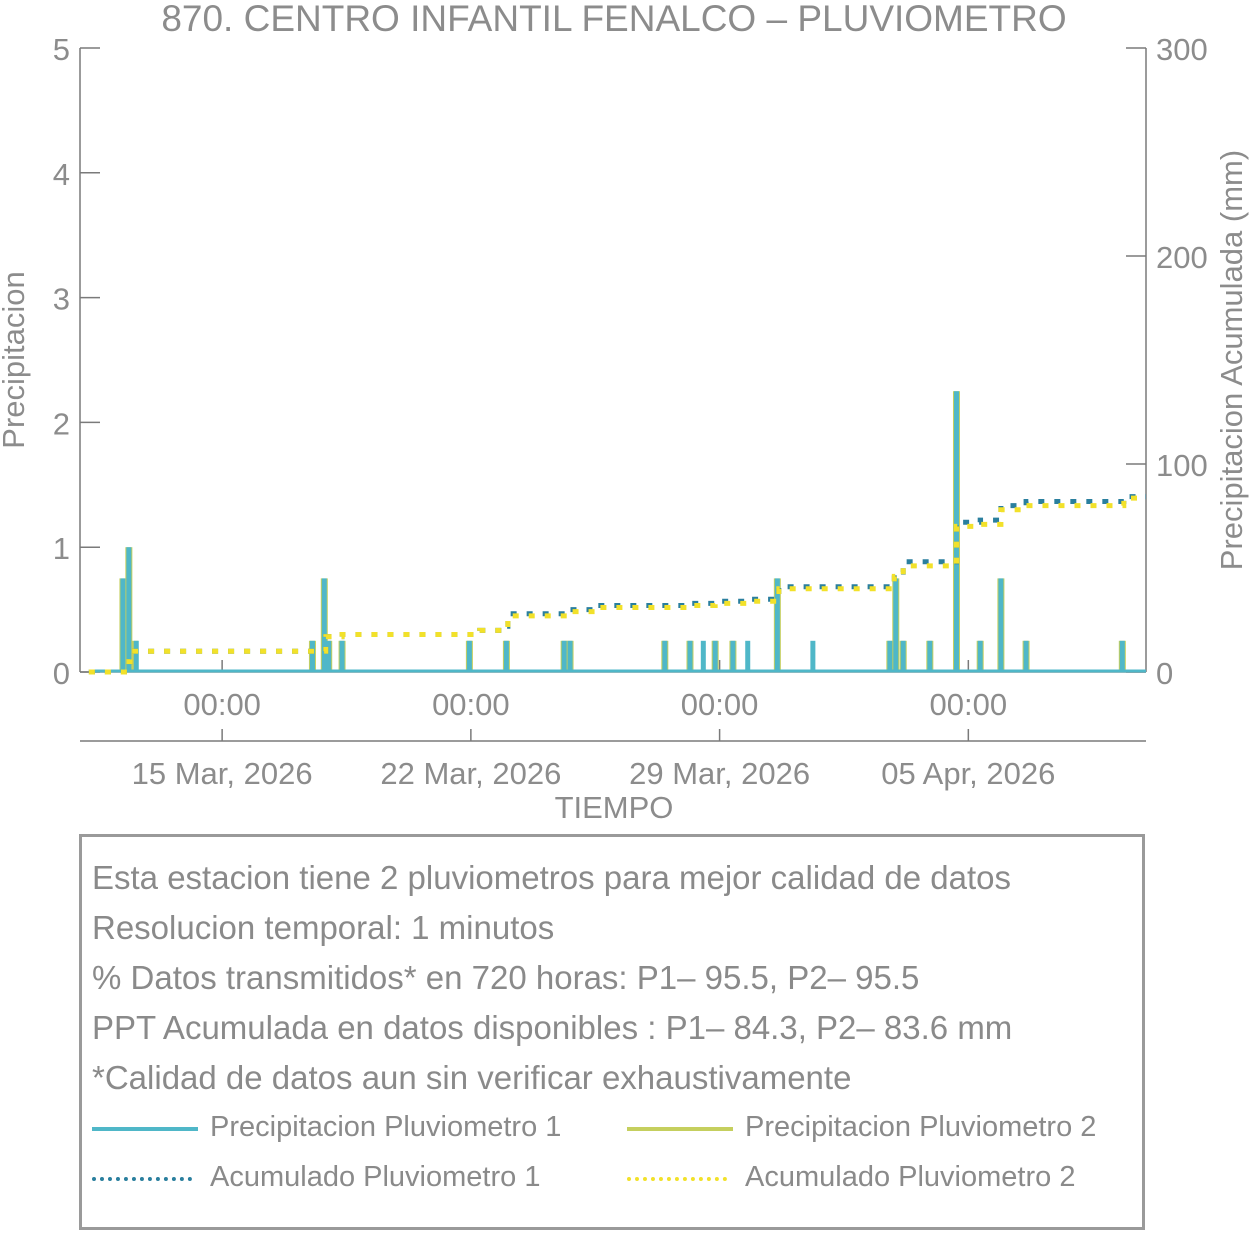  I want to click on y2-tick-label: 300, so click(1182, 49).